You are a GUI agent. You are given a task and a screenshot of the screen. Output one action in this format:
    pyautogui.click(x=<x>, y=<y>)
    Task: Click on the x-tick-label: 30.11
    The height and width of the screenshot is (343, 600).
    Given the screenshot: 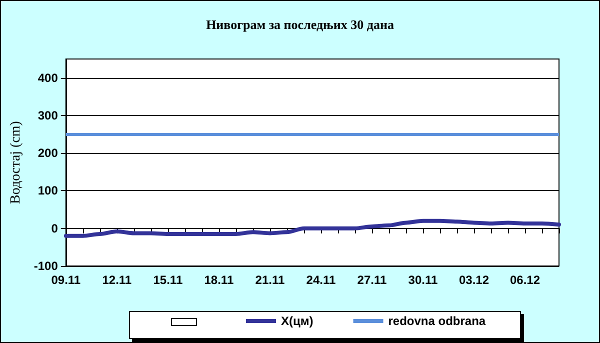 What is the action you would take?
    pyautogui.click(x=423, y=280)
    